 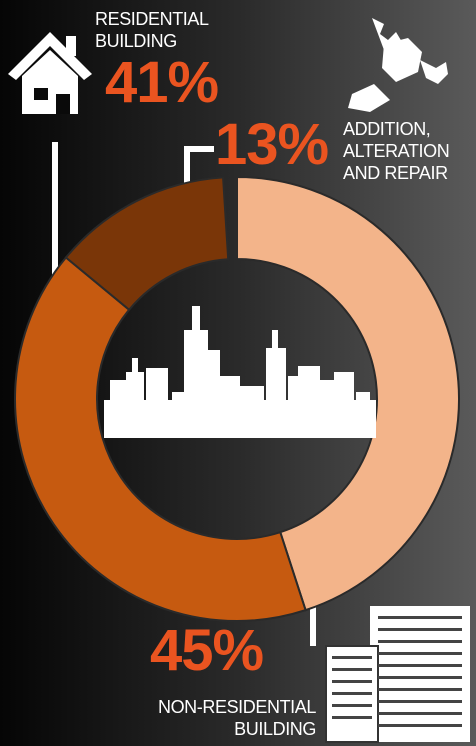 What do you see at coordinates (240, 372) in the screenshot?
I see `skyline-icon` at bounding box center [240, 372].